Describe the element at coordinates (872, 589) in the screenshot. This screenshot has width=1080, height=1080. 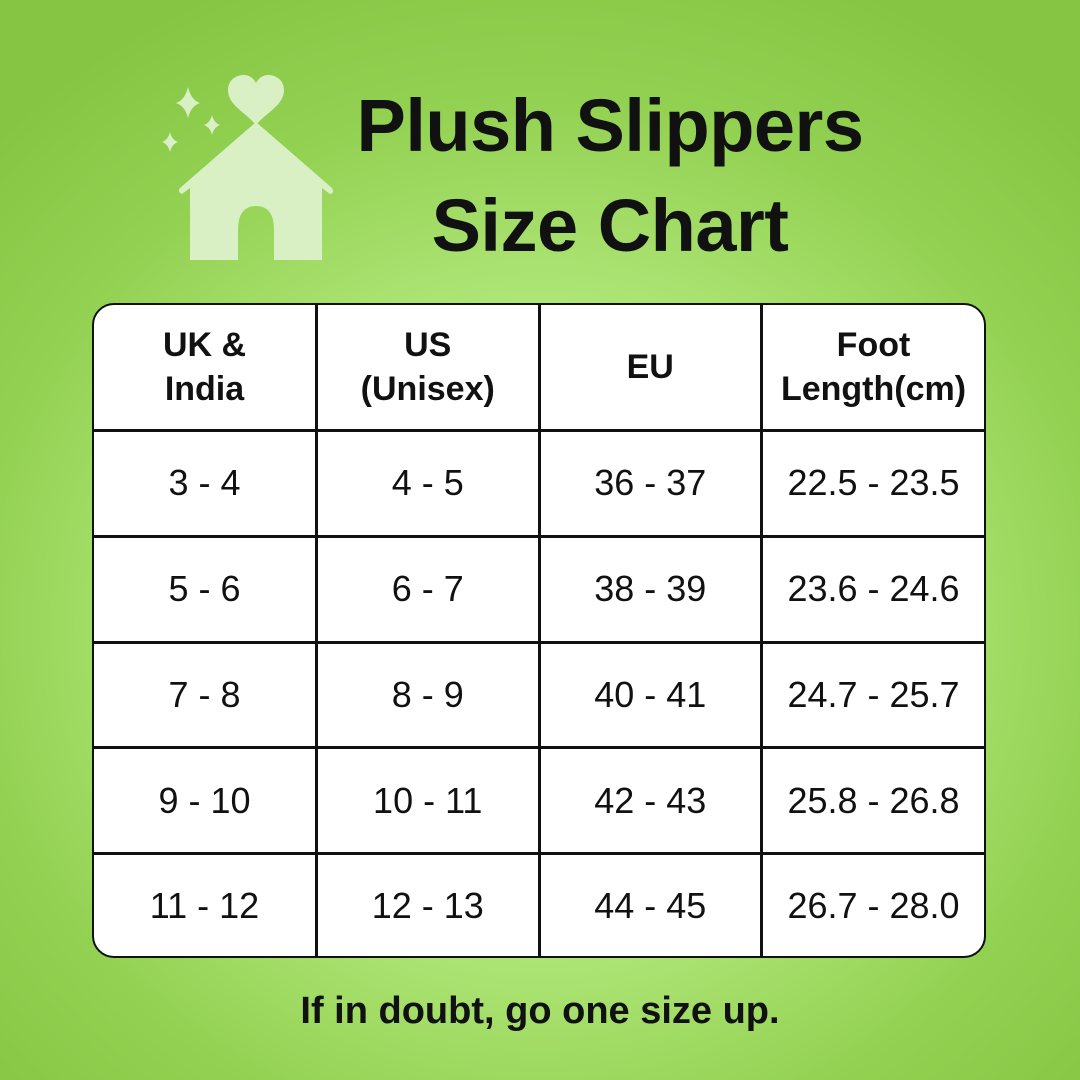
I see `cell-foot-length: 23.6 - 24.6` at that location.